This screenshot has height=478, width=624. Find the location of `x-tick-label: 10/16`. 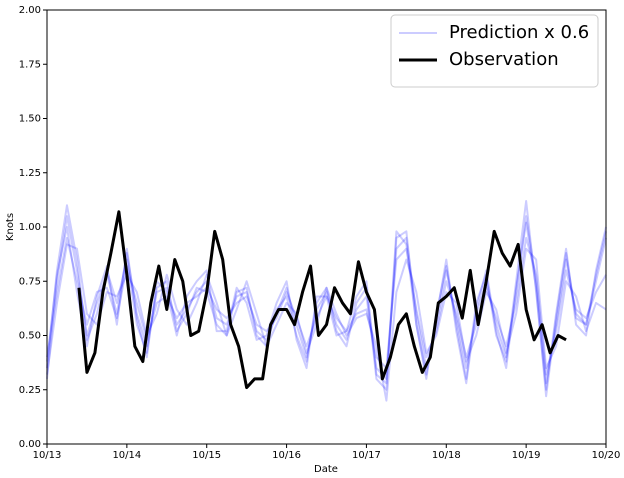

x-tick-label: 10/16 is located at coordinates (286, 455).